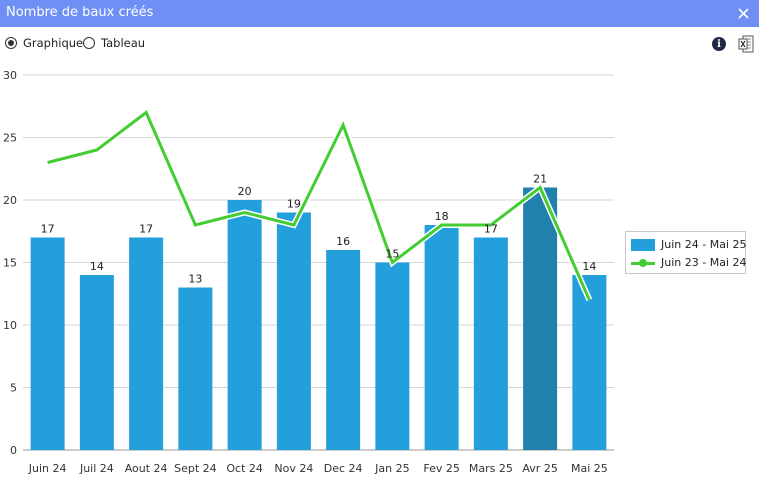  Describe the element at coordinates (719, 44) in the screenshot. I see `info-icon: i` at that location.